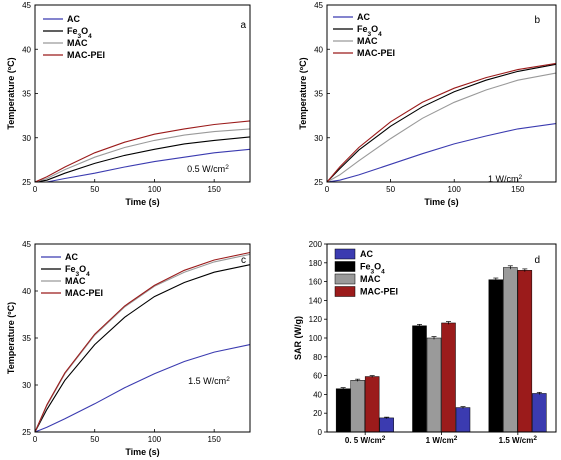  Describe the element at coordinates (243, 25) in the screenshot. I see `panel-letter: a` at that location.